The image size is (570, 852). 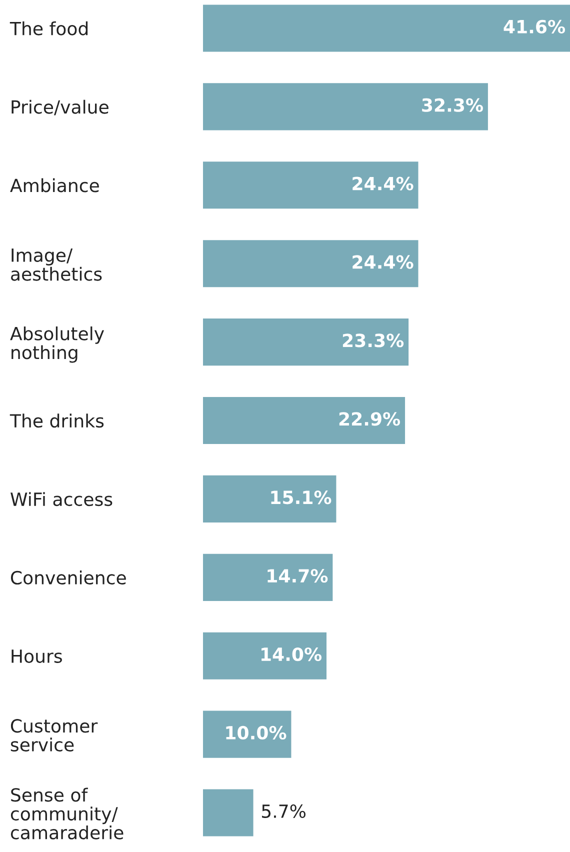 What do you see at coordinates (54, 735) in the screenshot?
I see `y-tick-label: Customer service` at bounding box center [54, 735].